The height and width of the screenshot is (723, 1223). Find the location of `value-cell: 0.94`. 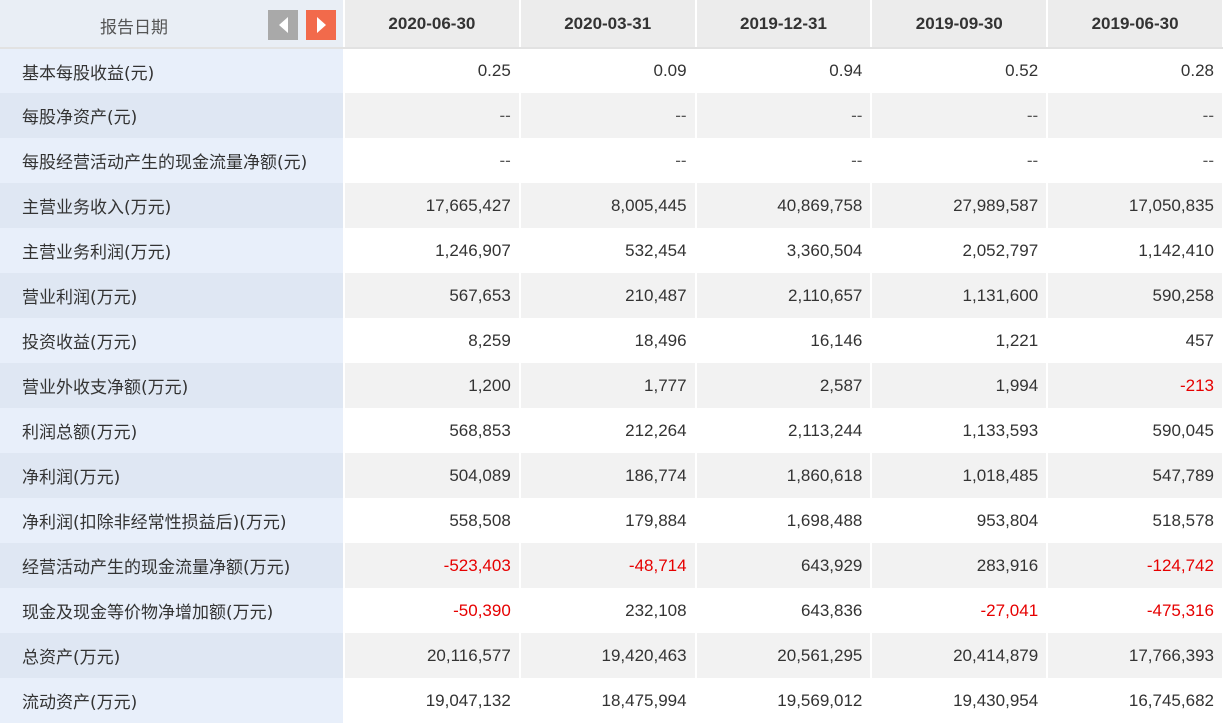

value-cell: 0.94 is located at coordinates (784, 70).